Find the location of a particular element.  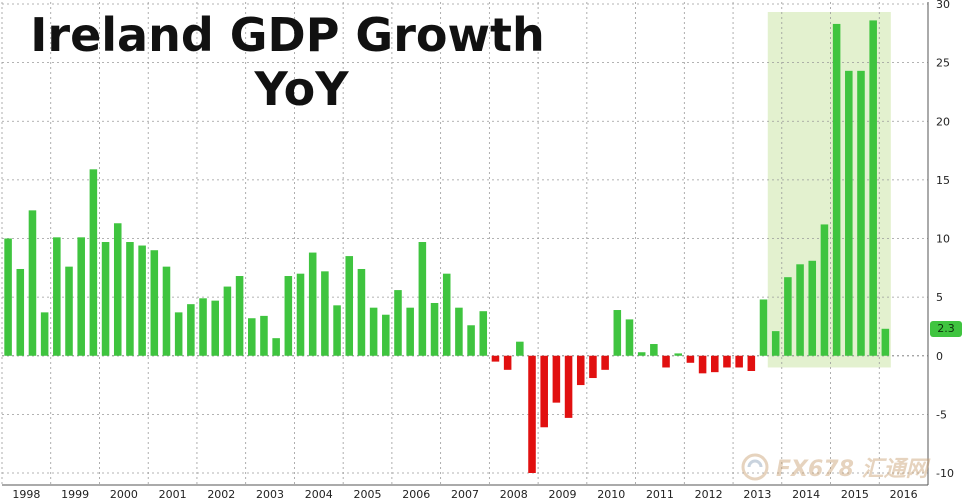

y-tick-label: 15 is located at coordinates (943, 180).